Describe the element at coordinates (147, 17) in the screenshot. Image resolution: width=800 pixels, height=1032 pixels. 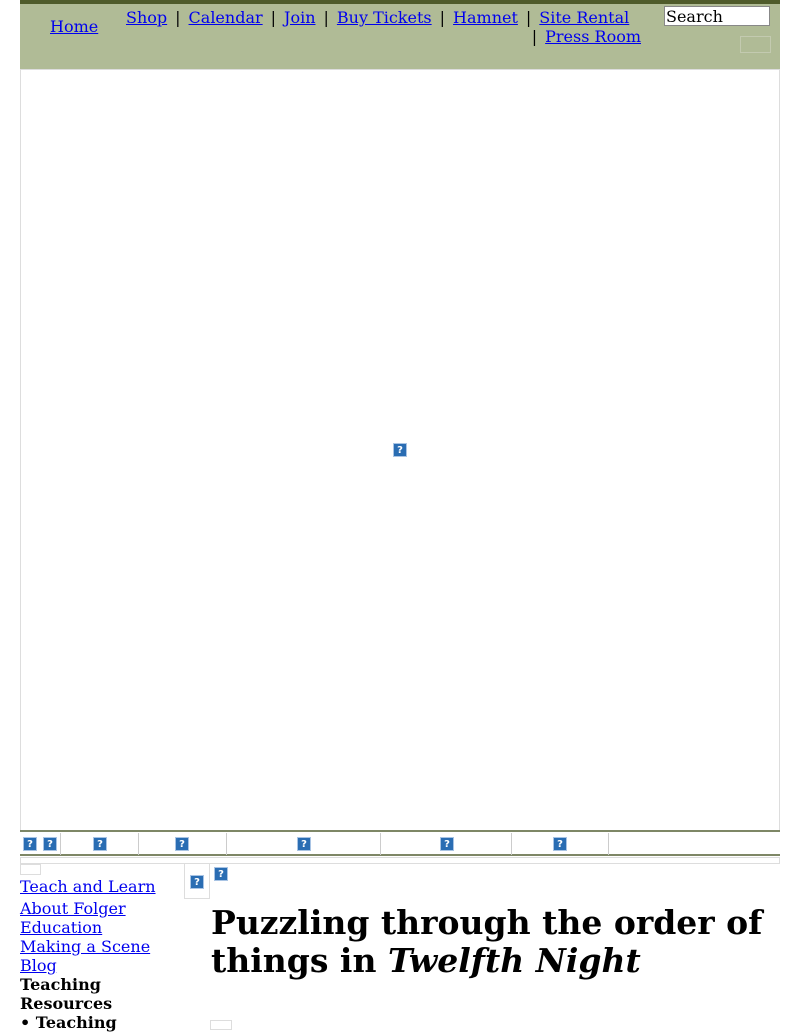
I see `nav-shop: Shop` at that location.